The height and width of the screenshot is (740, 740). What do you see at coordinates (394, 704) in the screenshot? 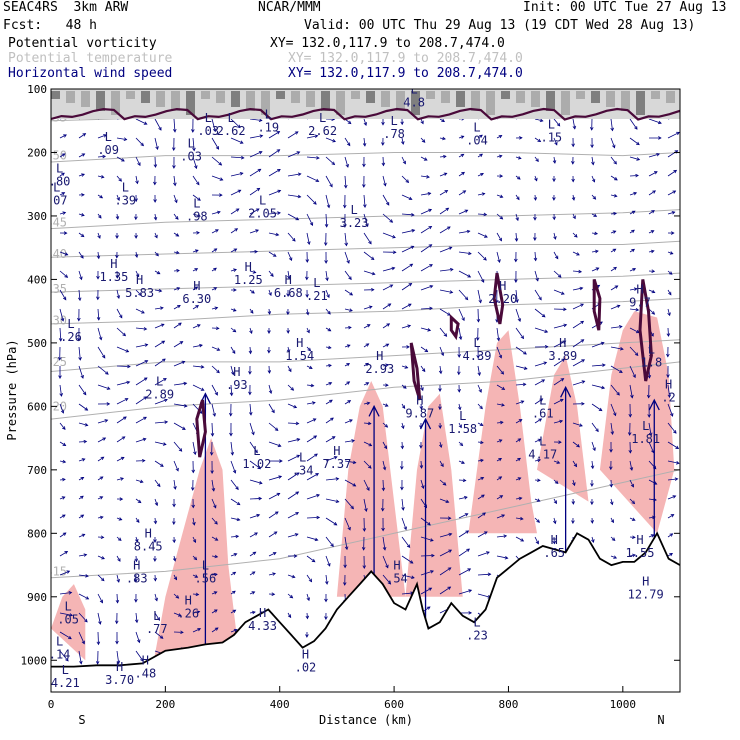
I see `x-tick-label: 600` at bounding box center [394, 704].